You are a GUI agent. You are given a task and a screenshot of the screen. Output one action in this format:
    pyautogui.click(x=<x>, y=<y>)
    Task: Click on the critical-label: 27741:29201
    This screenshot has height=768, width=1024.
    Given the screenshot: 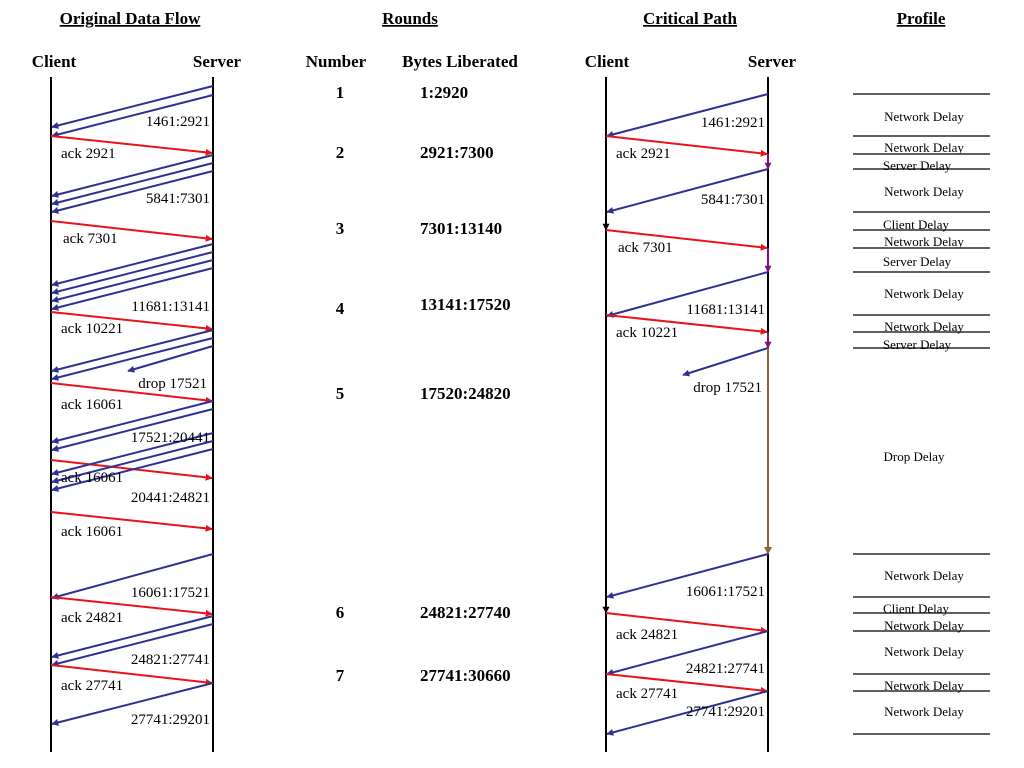 What is the action you would take?
    pyautogui.click(x=725, y=712)
    